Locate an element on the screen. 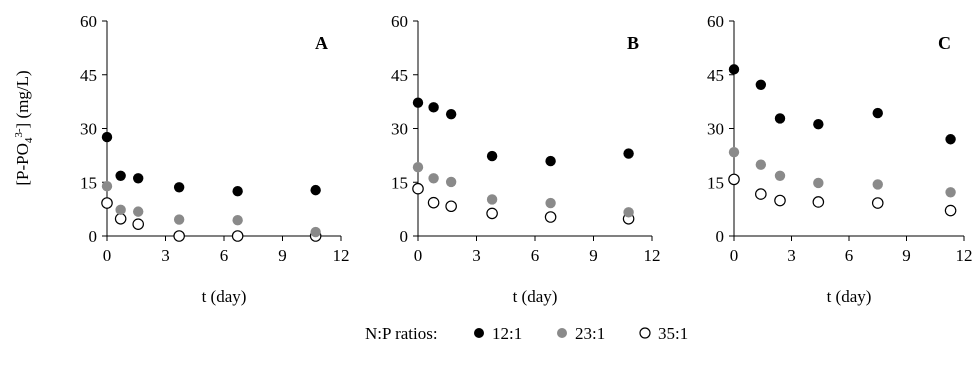 This screenshot has width=976, height=365. legend-item-35-1: 35:1 is located at coordinates (663, 333).